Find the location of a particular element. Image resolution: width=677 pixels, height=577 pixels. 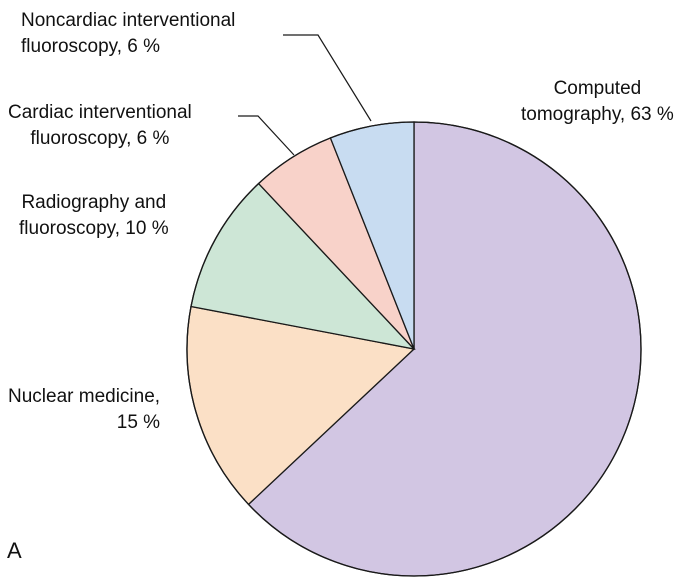

slice-label-radiography-fluoroscopy: Radiography and fluoroscopy, 10 % is located at coordinates (94, 216).